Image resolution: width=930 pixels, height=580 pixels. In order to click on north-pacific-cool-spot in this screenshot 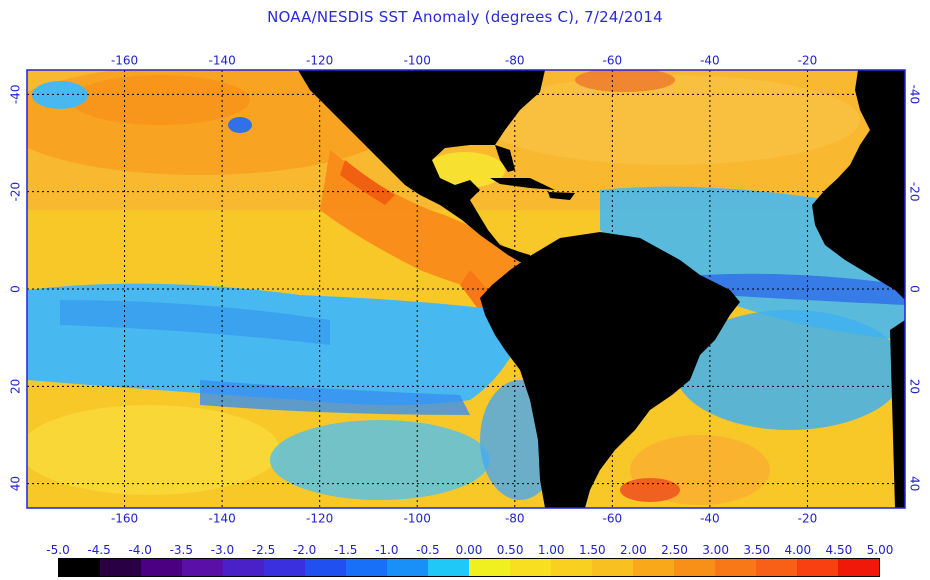, I will do `click(60, 95)`.